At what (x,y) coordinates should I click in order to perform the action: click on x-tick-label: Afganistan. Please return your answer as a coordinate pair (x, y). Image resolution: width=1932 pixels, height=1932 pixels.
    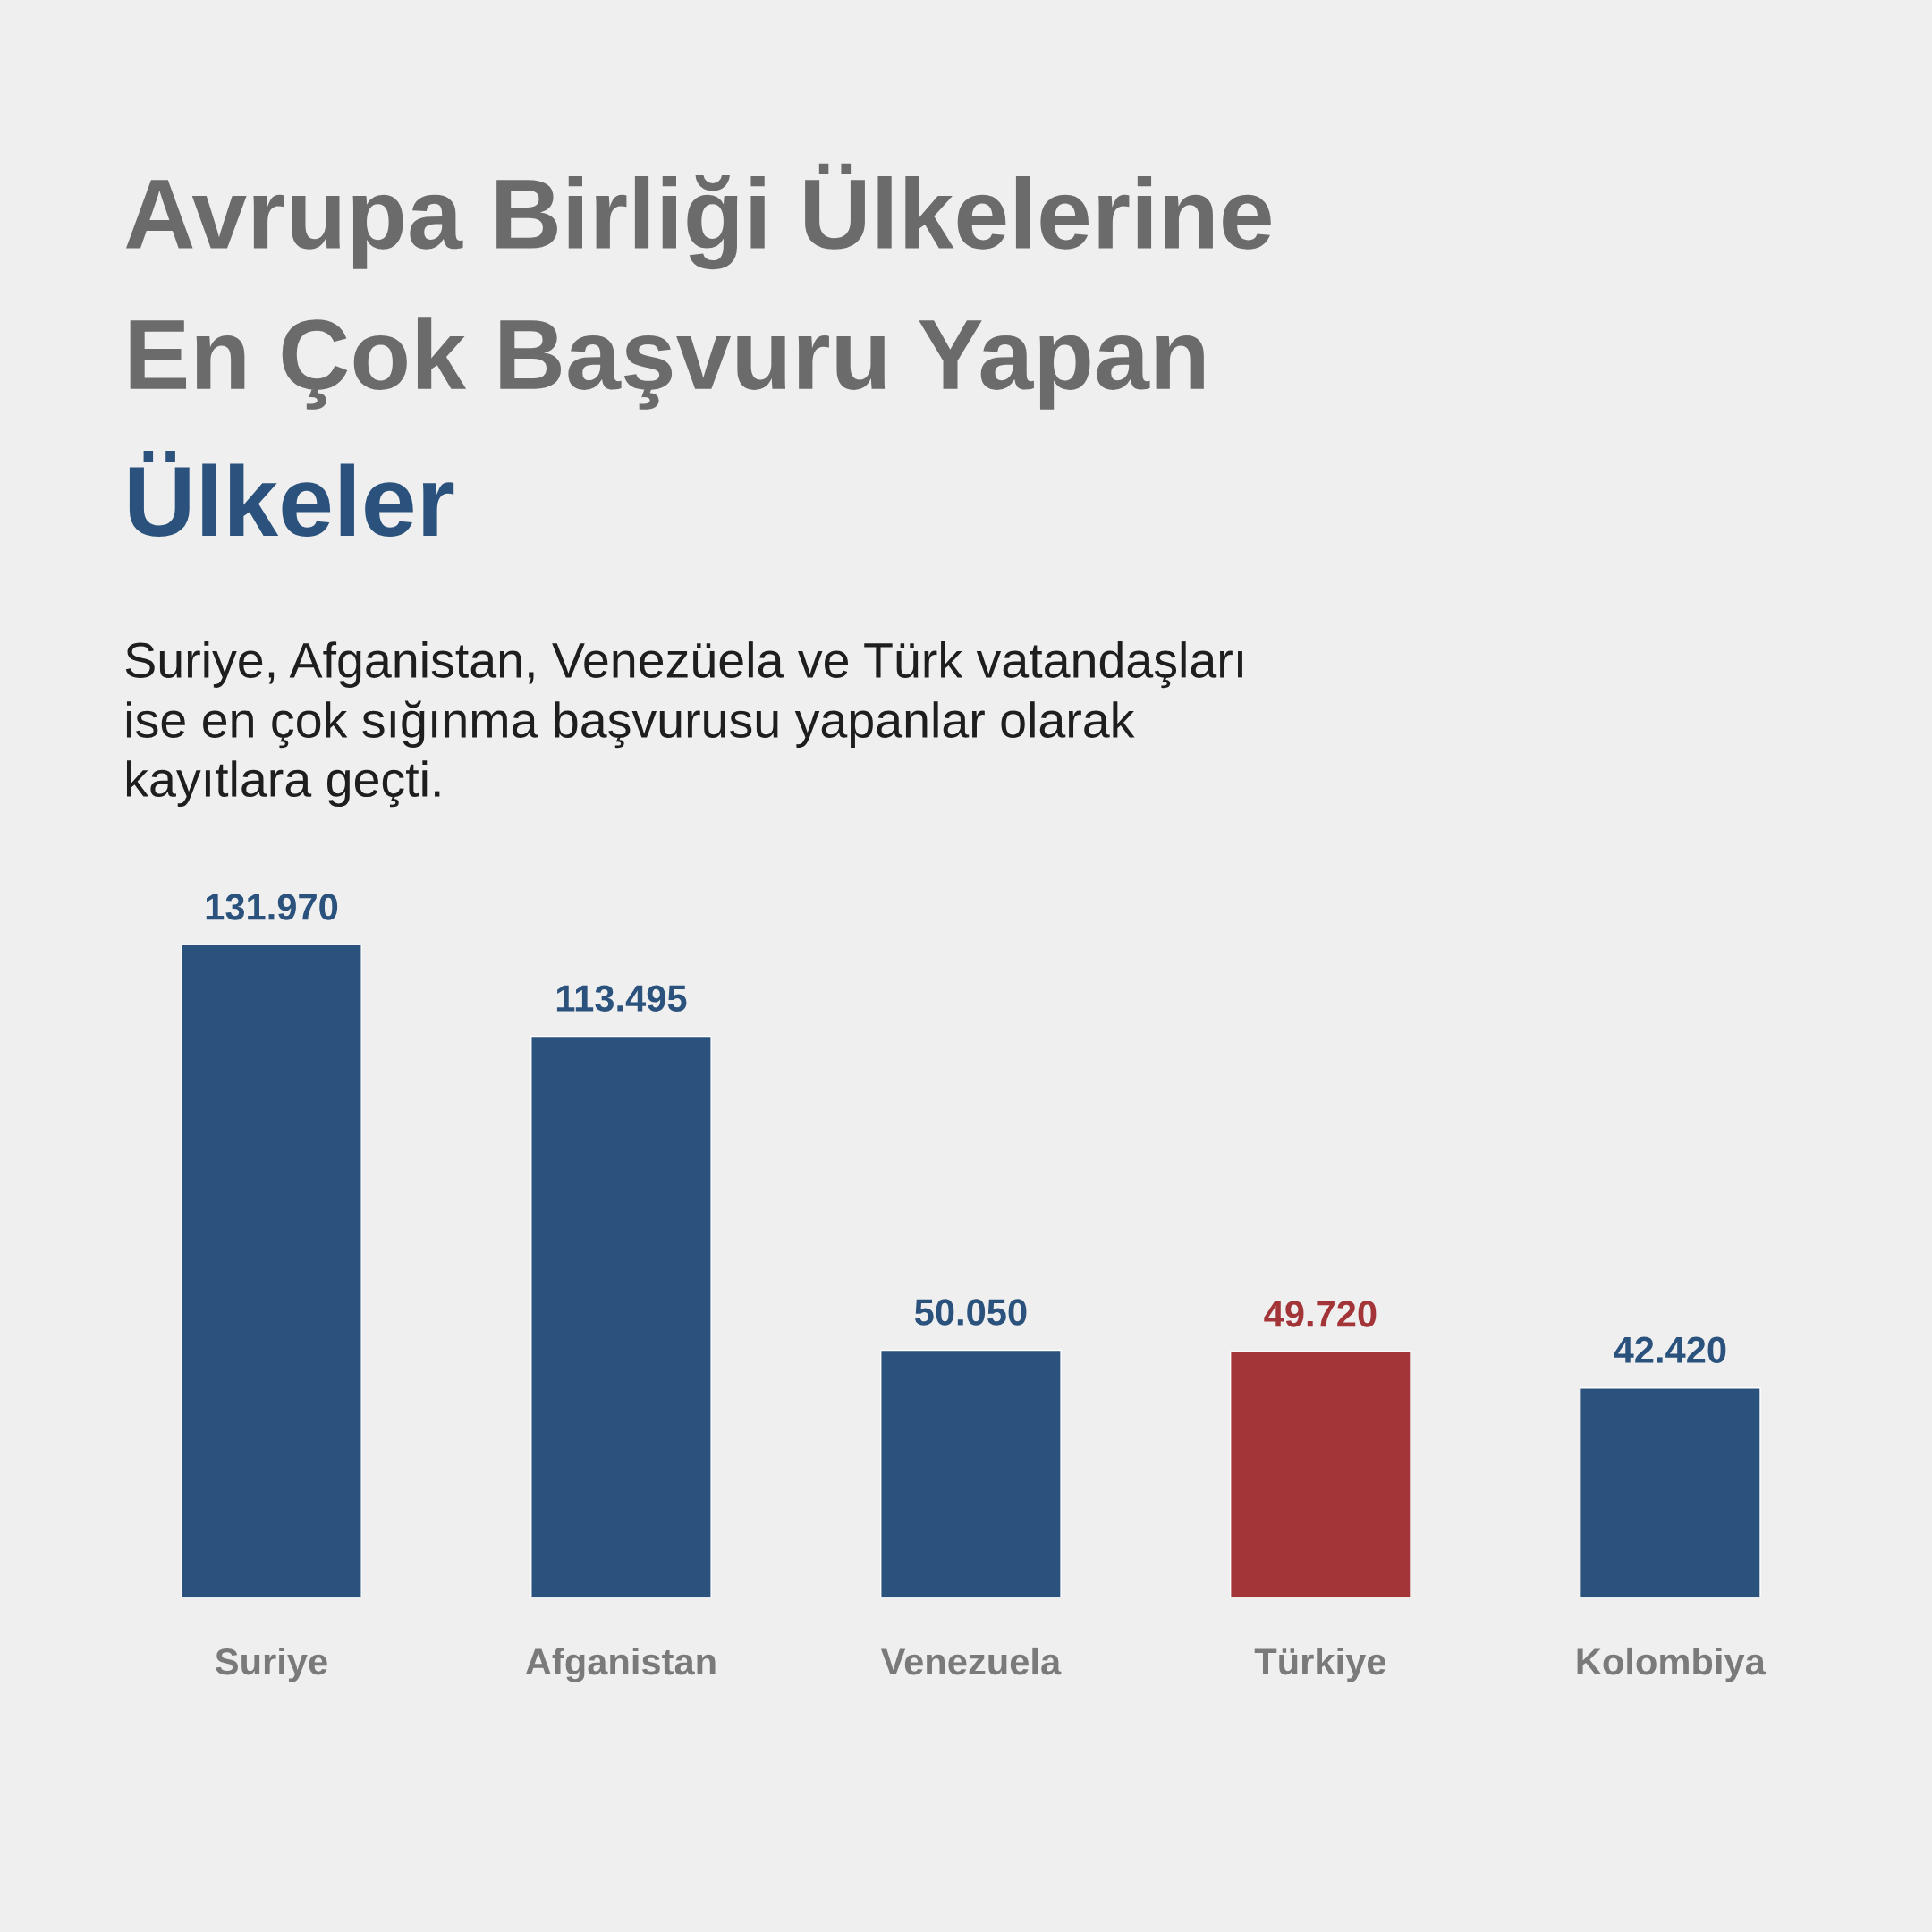
    Looking at the image, I should click on (620, 1664).